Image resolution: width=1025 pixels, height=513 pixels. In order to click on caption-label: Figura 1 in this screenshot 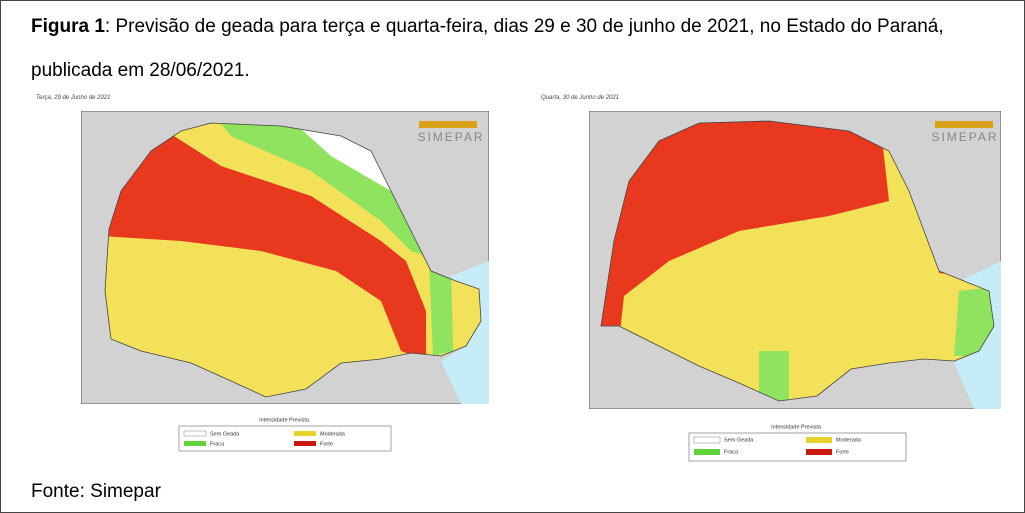, I will do `click(68, 26)`.